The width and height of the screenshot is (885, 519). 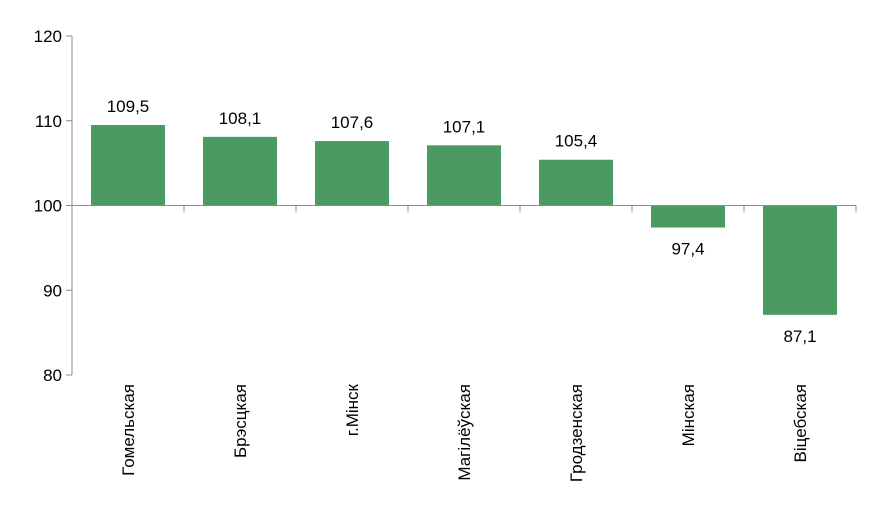 I want to click on data-label: 105,4, so click(x=576, y=141).